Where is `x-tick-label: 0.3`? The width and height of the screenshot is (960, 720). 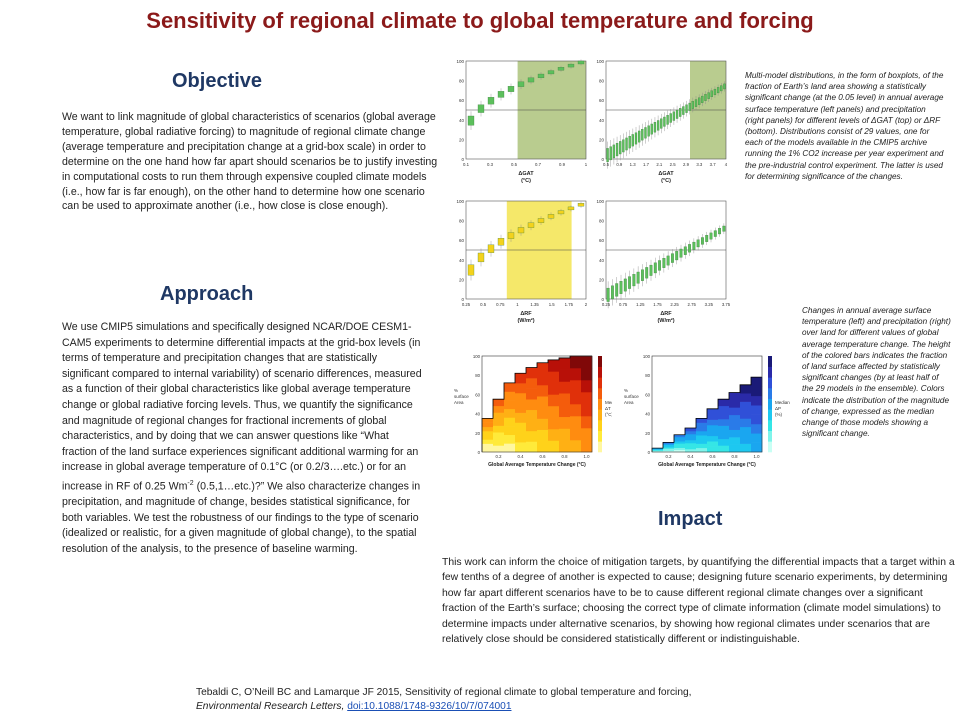 x-tick-label: 0.3 is located at coordinates (490, 164).